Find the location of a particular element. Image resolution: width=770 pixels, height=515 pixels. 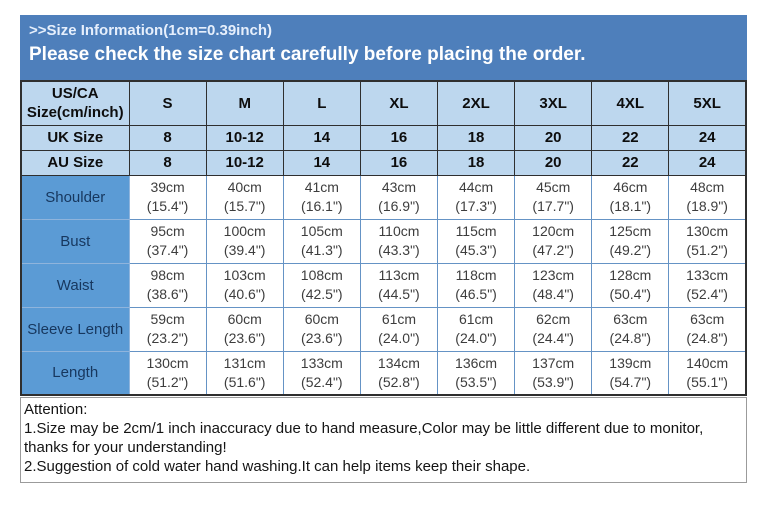

cm-value: 43cm is located at coordinates (399, 187).